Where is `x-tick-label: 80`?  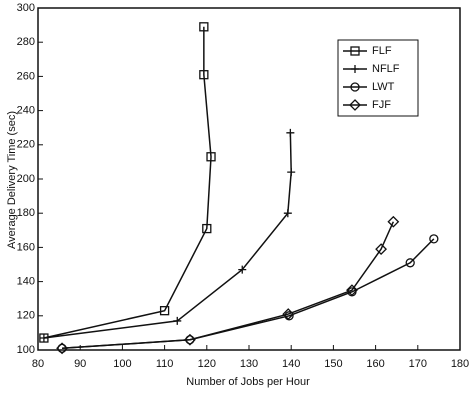 x-tick-label: 80 is located at coordinates (38, 364).